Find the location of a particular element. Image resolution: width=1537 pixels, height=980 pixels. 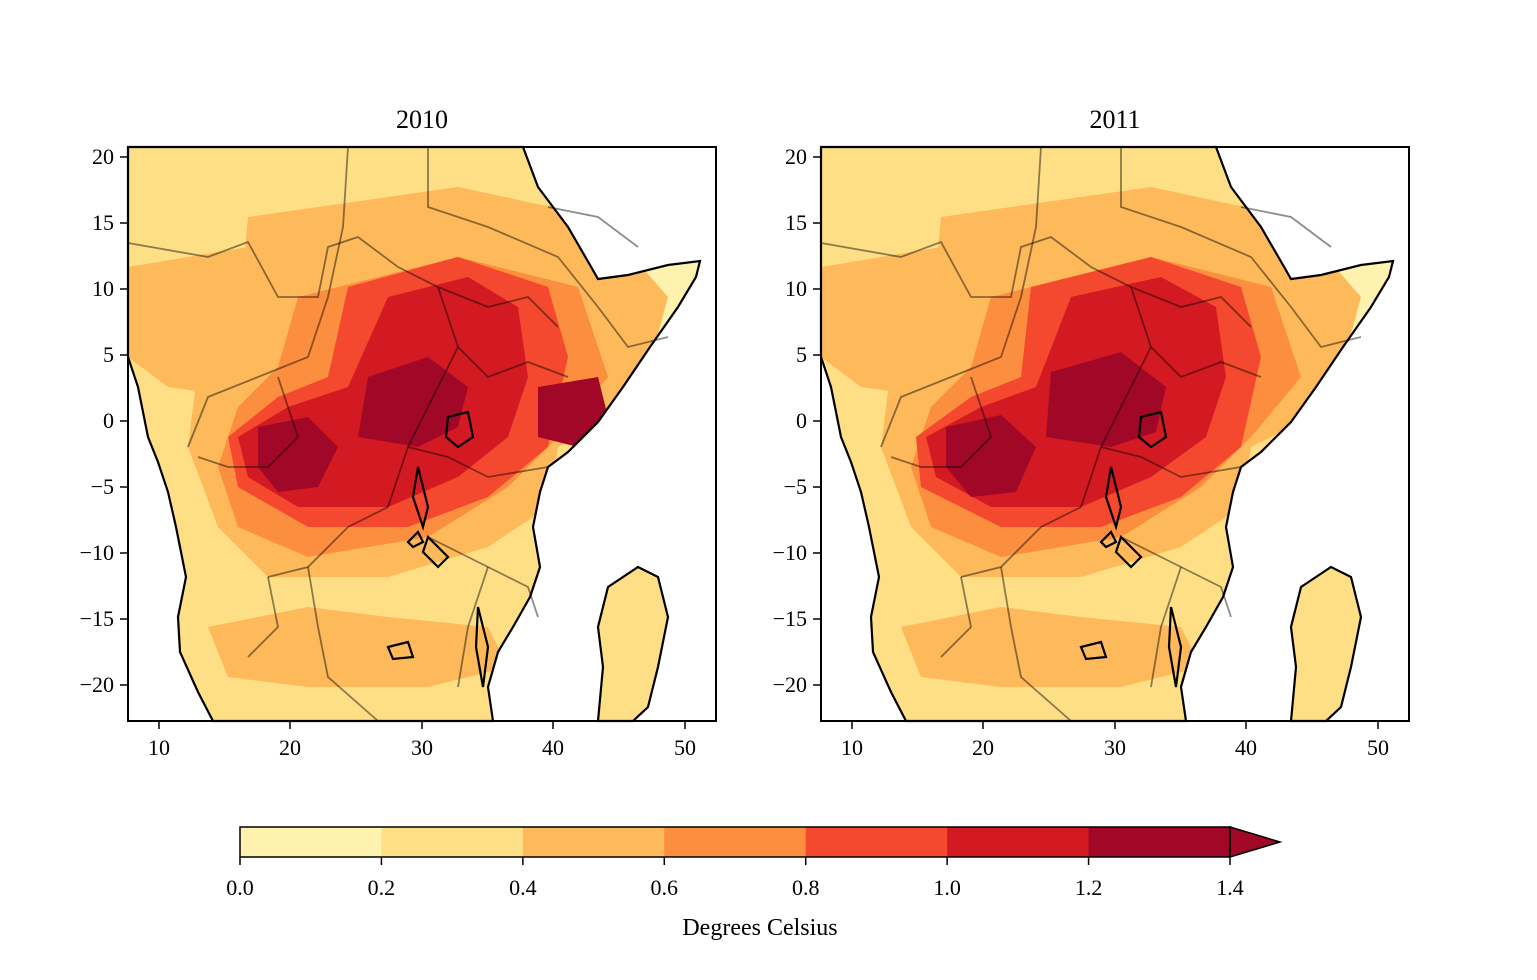

colorbar-frame is located at coordinates (735, 842).